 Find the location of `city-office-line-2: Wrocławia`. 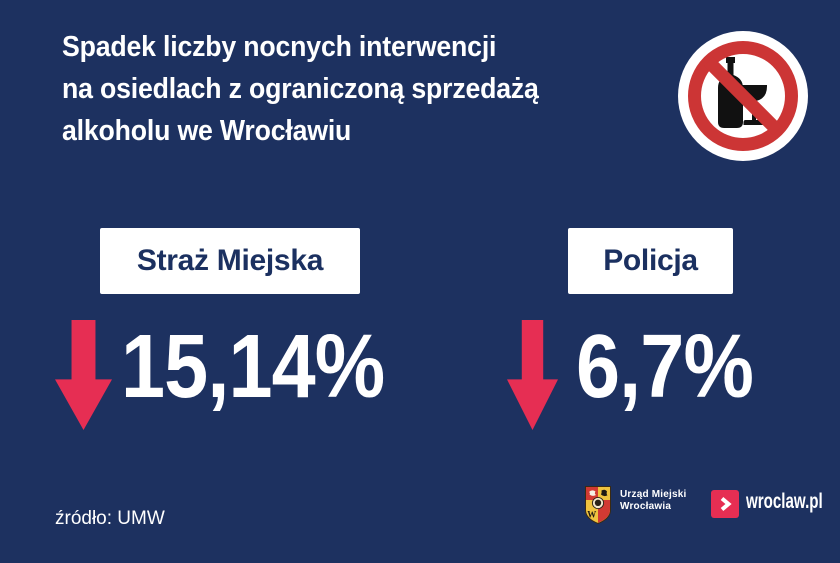

city-office-line-2: Wrocławia is located at coordinates (646, 506).